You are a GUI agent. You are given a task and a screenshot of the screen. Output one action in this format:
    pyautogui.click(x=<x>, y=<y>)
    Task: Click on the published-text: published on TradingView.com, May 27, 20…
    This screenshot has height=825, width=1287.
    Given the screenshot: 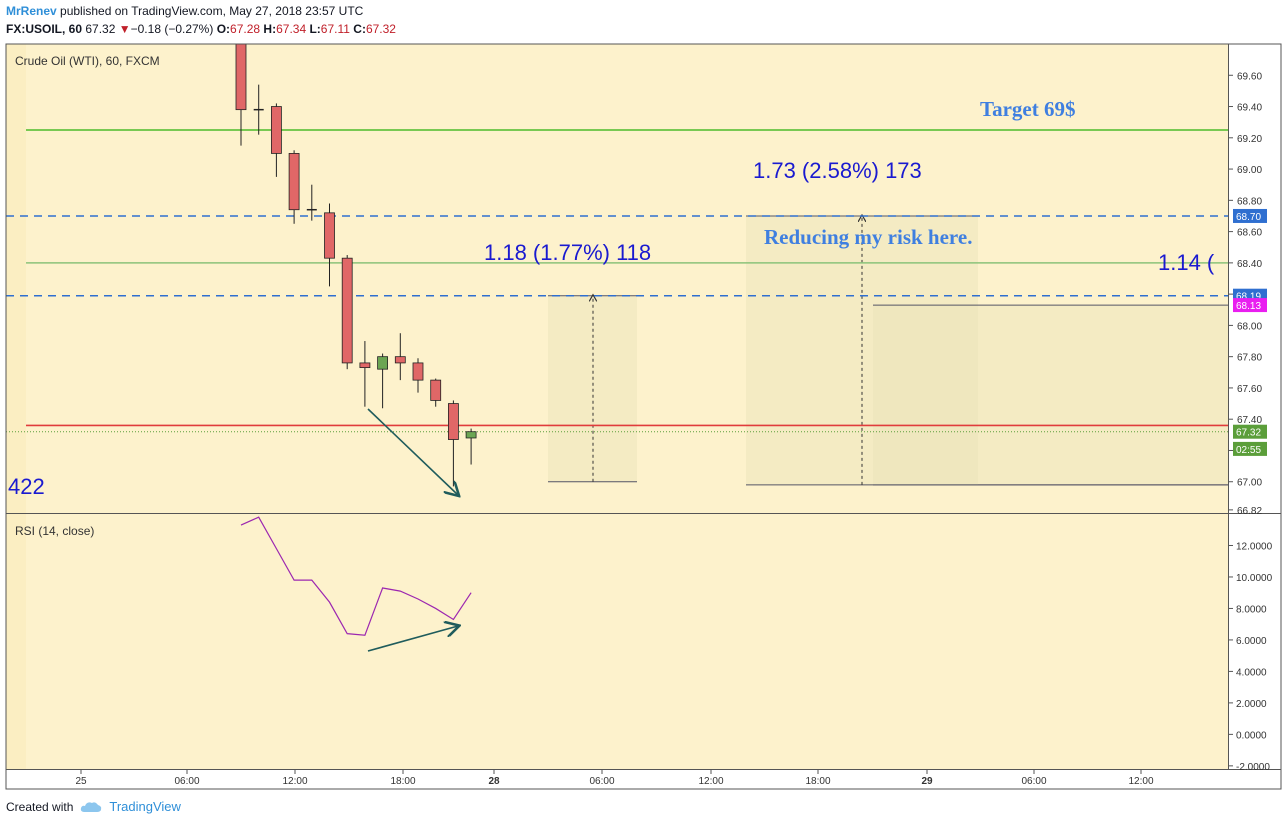 What is the action you would take?
    pyautogui.click(x=212, y=11)
    